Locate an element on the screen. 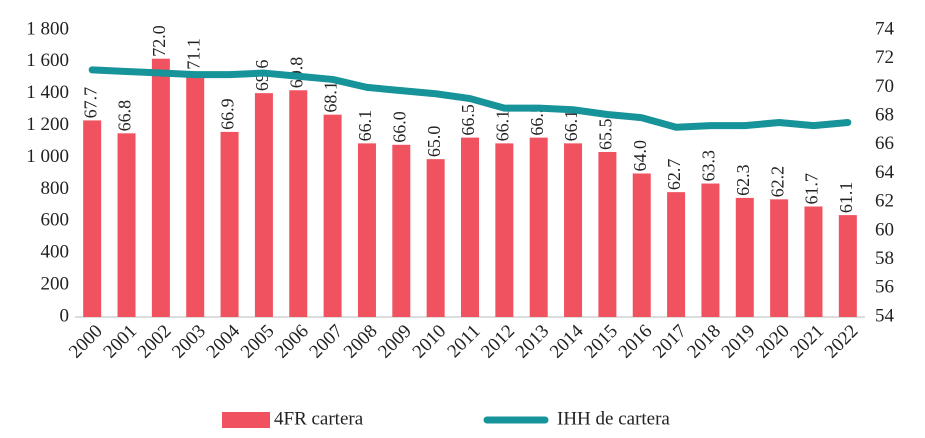 This screenshot has width=925, height=438. value-label: 69.8 is located at coordinates (296, 73).